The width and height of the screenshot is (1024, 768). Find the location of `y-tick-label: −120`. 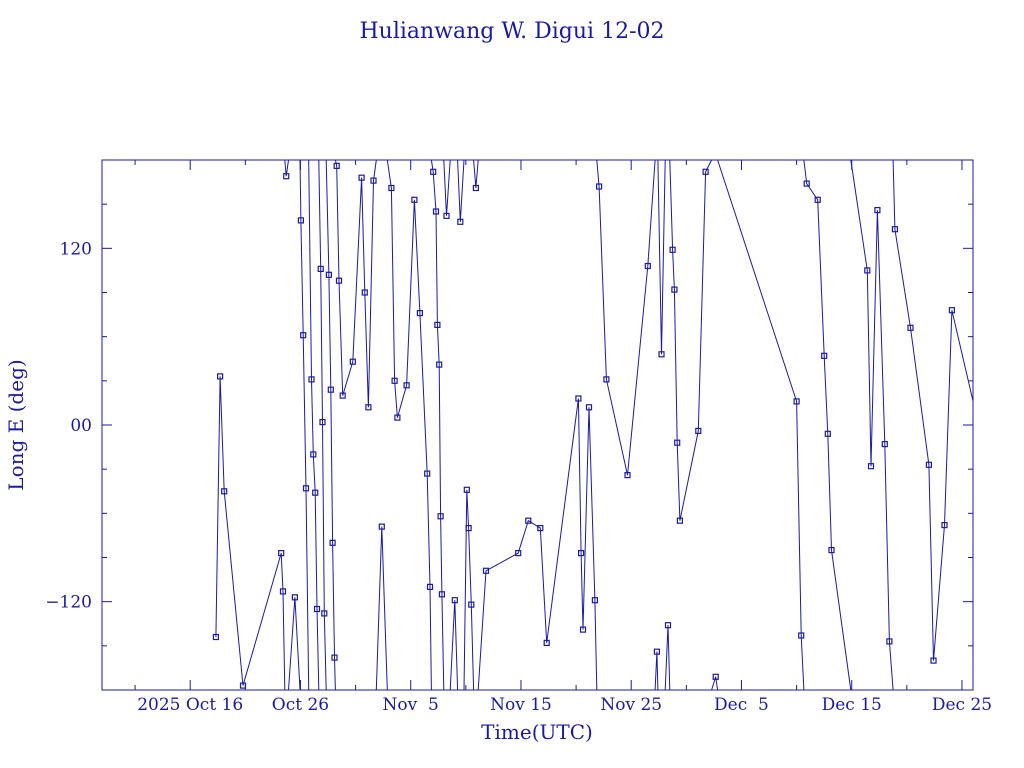

y-tick-label: −120 is located at coordinates (68, 603).